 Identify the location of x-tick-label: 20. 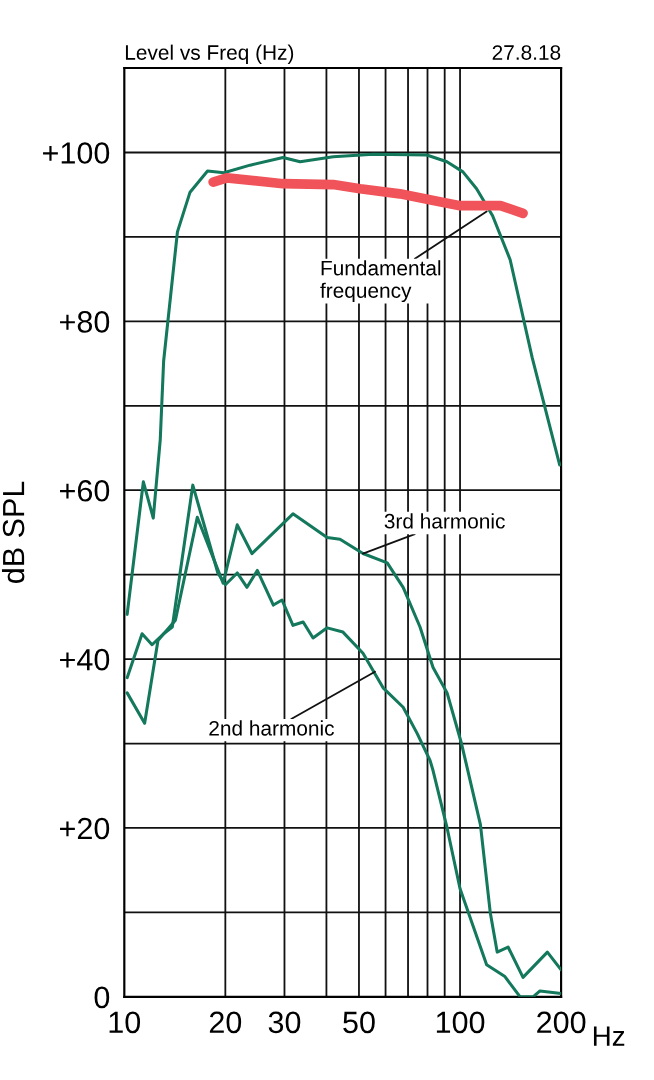
(225, 1022).